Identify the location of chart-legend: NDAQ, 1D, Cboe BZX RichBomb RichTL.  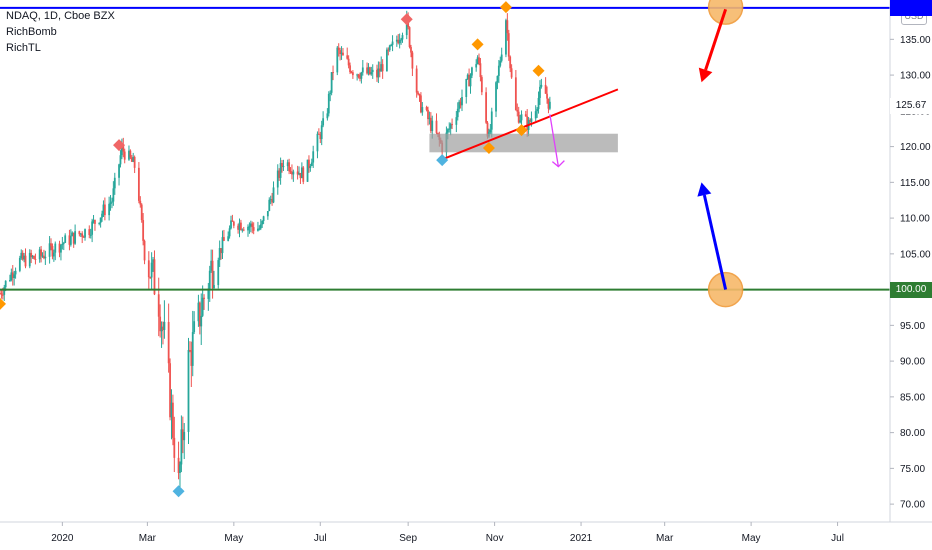
(60, 32).